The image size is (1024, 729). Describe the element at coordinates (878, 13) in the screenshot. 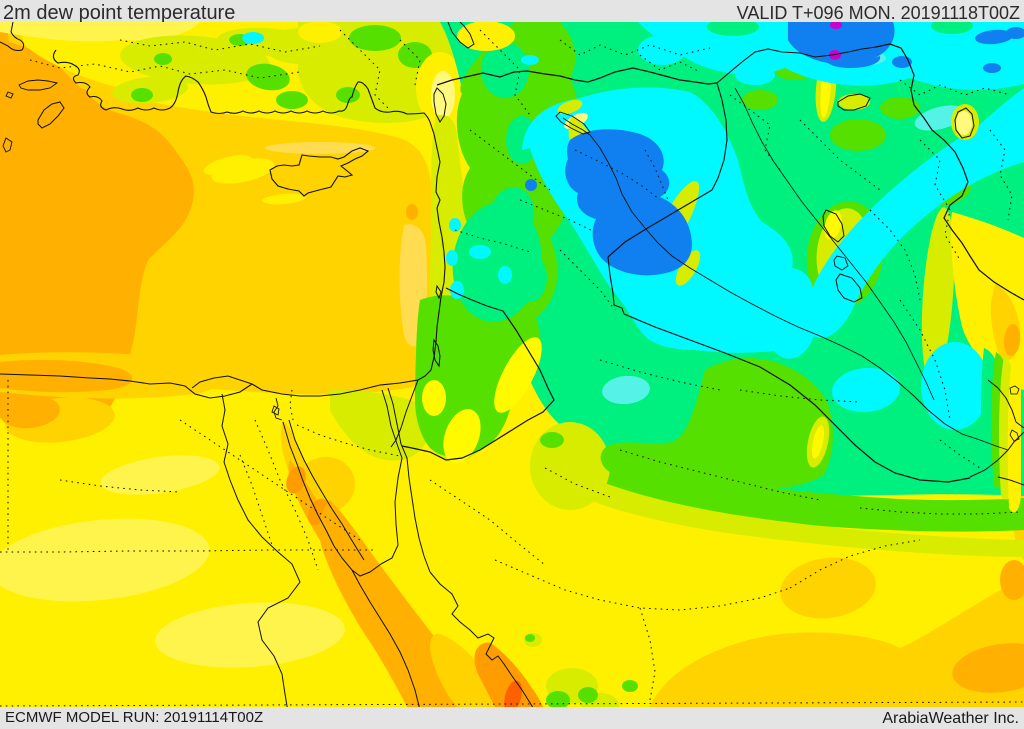

I see `svg-text: VALID T+096 MON. 20191118T00Z` at that location.